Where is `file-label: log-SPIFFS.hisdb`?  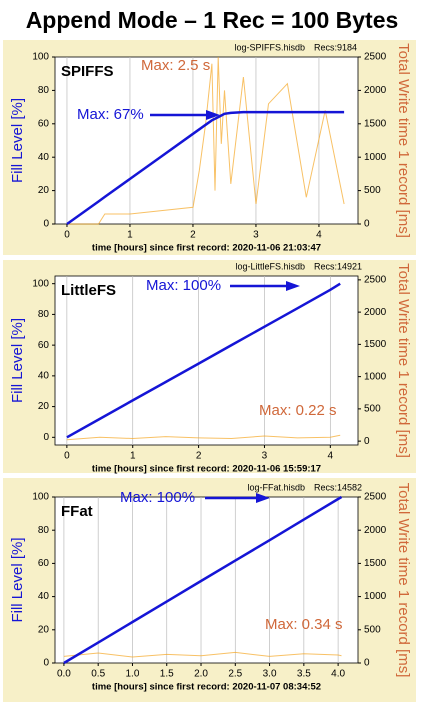
file-label: log-SPIFFS.hisdb is located at coordinates (269, 47).